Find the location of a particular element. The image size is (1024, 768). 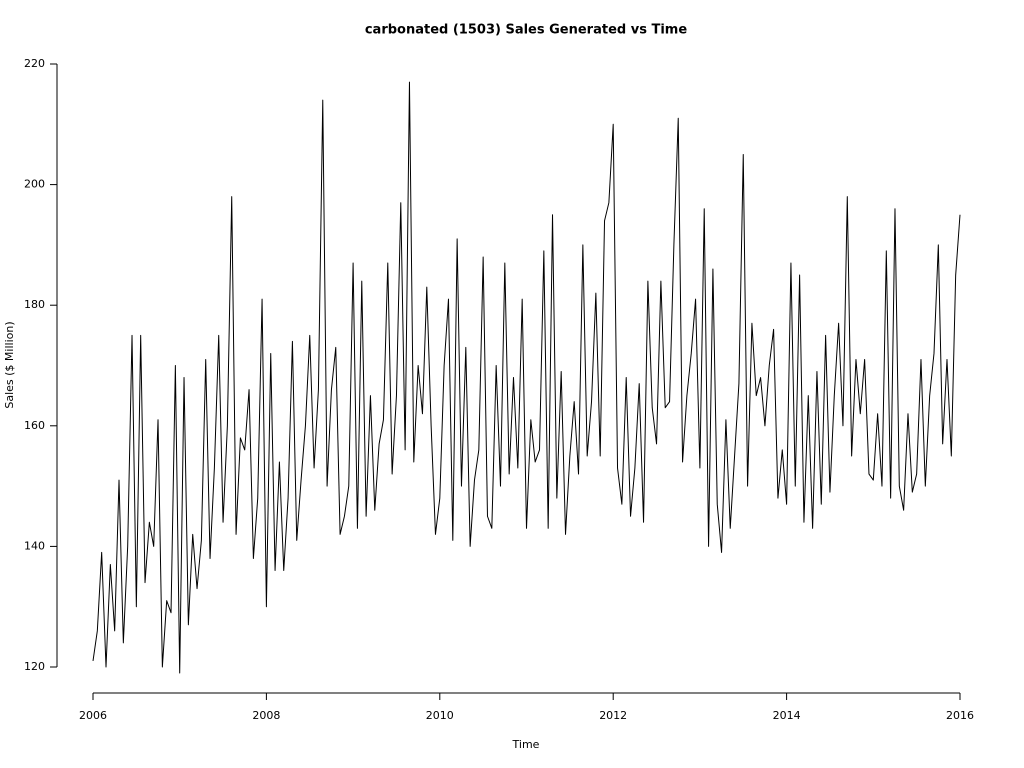

x-tick-label: 2014 is located at coordinates (787, 715).